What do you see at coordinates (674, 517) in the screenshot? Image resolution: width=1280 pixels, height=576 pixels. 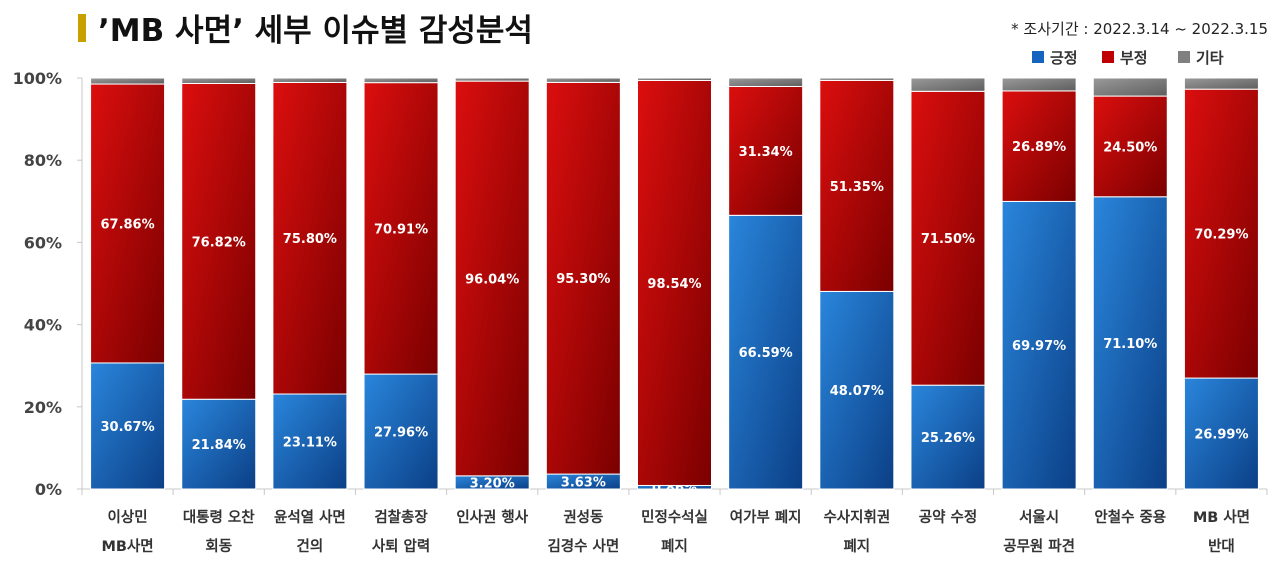 I see `x-tick-label: 민정수석실` at bounding box center [674, 517].